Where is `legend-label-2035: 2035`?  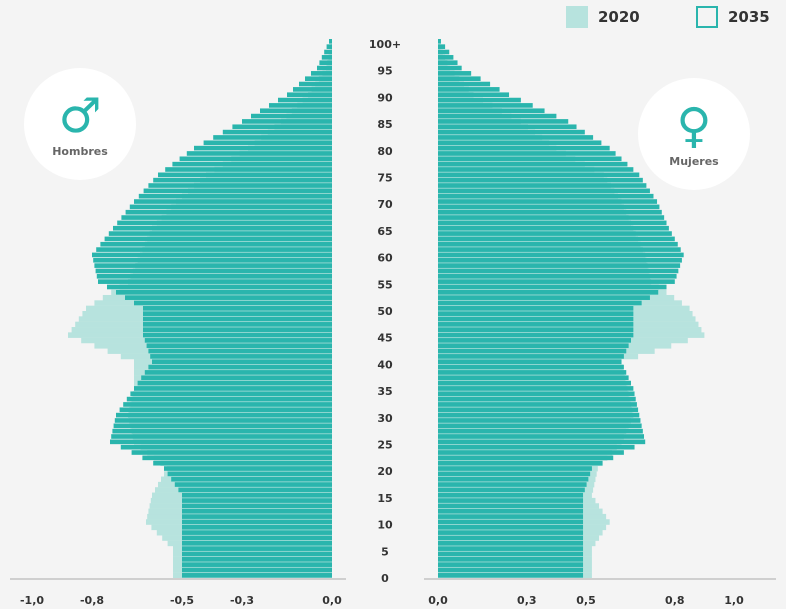 legend-label-2035: 2035 is located at coordinates (749, 17).